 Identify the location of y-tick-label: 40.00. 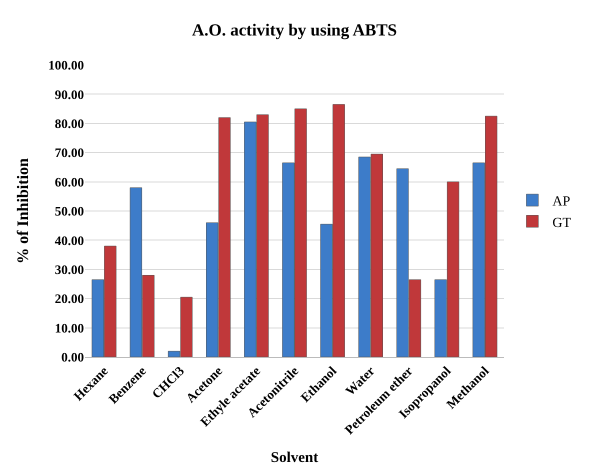
(69, 240).